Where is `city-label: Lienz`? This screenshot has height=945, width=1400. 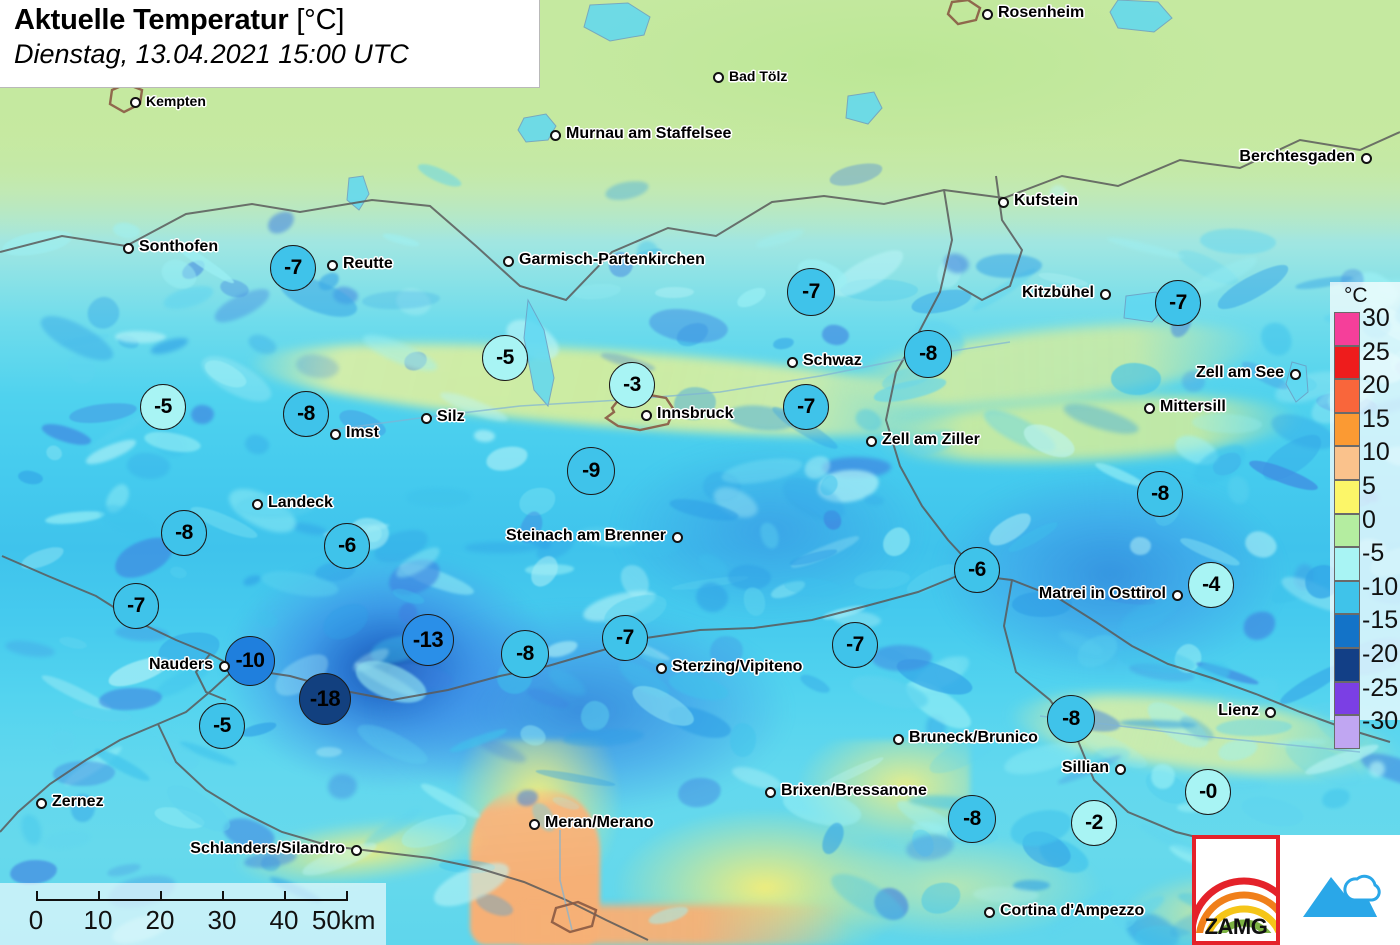 city-label: Lienz is located at coordinates (1238, 710).